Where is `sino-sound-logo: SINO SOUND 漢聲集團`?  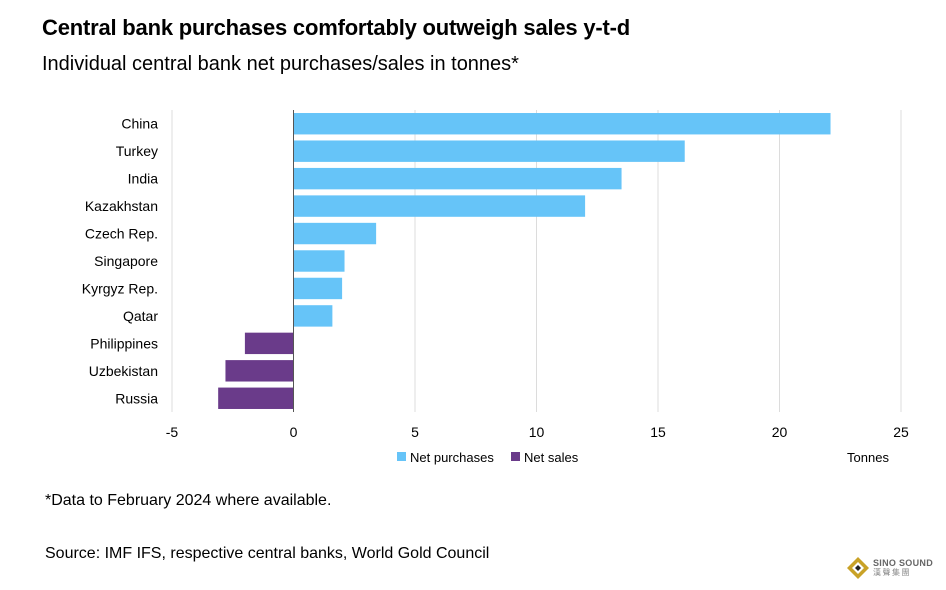 sino-sound-logo: SINO SOUND 漢聲集團 is located at coordinates (889, 568).